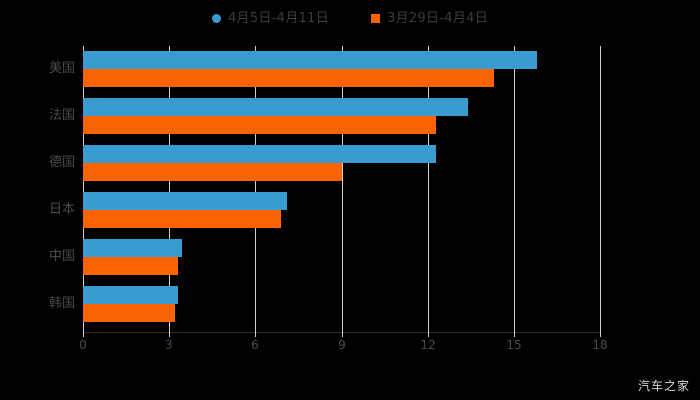 The height and width of the screenshot is (400, 700). What do you see at coordinates (61, 115) in the screenshot?
I see `y-axis-label-1: 法国` at bounding box center [61, 115].